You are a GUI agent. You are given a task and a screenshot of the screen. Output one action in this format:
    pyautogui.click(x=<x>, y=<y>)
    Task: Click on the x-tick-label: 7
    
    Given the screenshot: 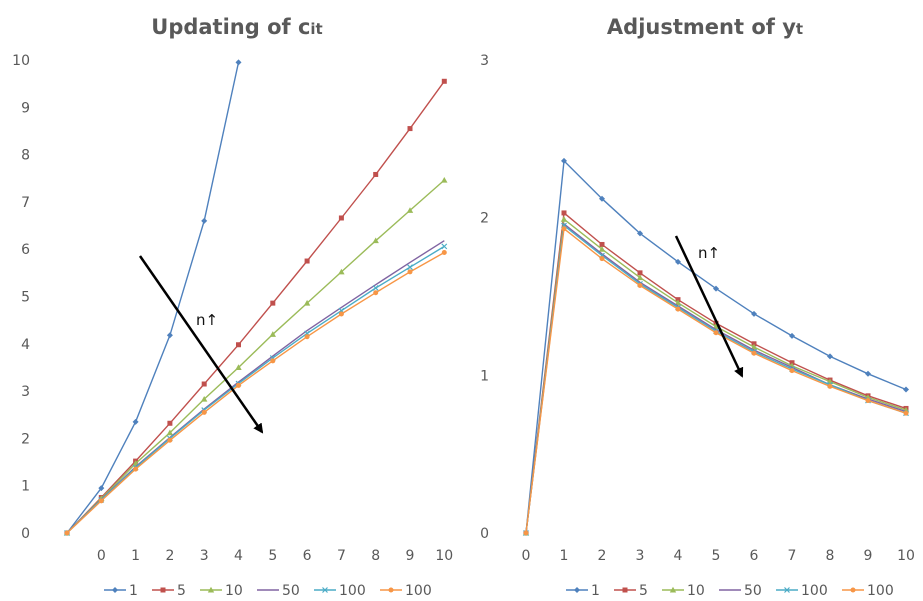 What is the action you would take?
    pyautogui.click(x=341, y=556)
    